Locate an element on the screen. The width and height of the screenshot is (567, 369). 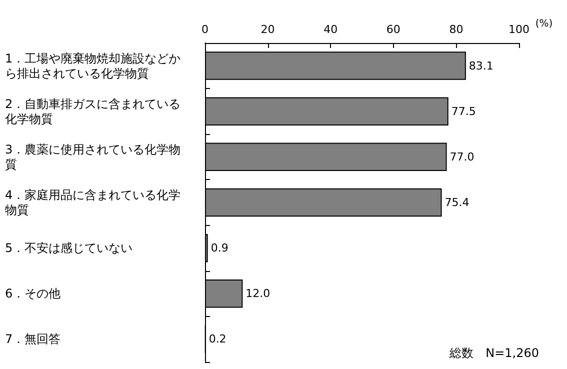
data-label: 12.0 is located at coordinates (258, 293).